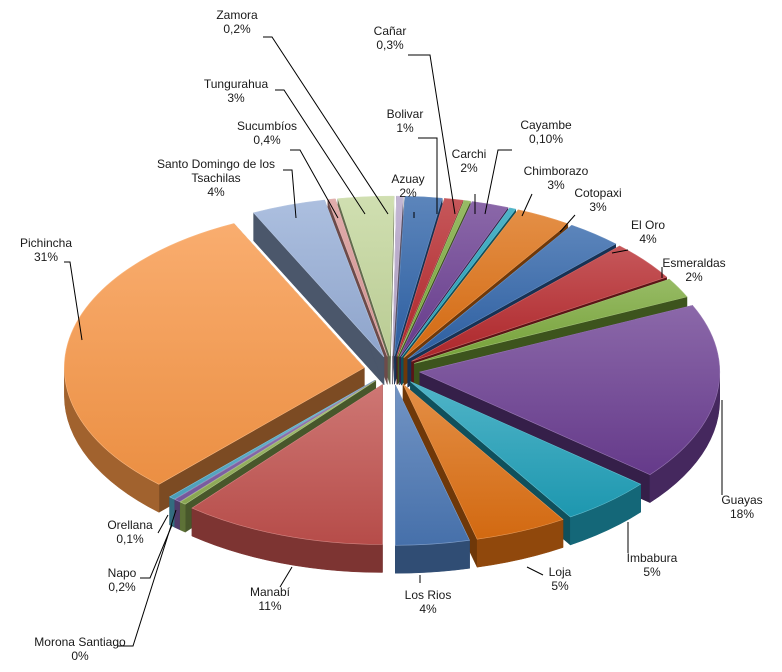 The height and width of the screenshot is (672, 782). Describe the element at coordinates (741, 507) in the screenshot. I see `slice-label-guayas: Guayas 18%` at that location.